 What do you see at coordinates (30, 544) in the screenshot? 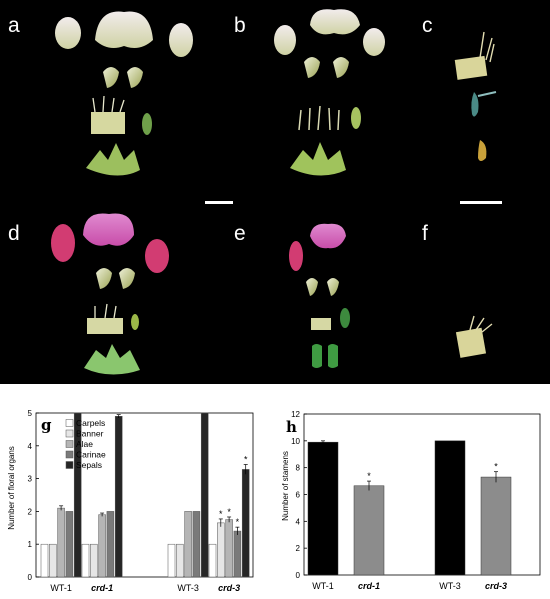
I see `y-tick-label: 1` at bounding box center [30, 544].